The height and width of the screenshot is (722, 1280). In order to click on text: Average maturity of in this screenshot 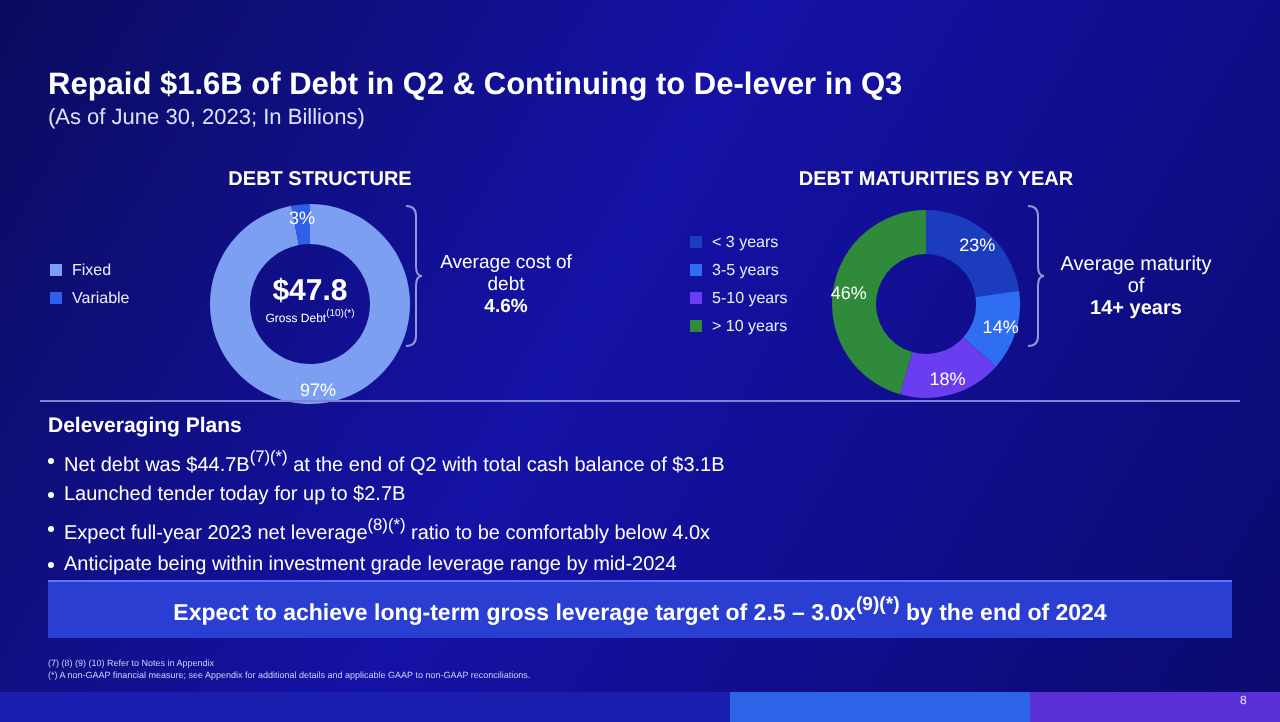, I will do `click(1136, 276)`.